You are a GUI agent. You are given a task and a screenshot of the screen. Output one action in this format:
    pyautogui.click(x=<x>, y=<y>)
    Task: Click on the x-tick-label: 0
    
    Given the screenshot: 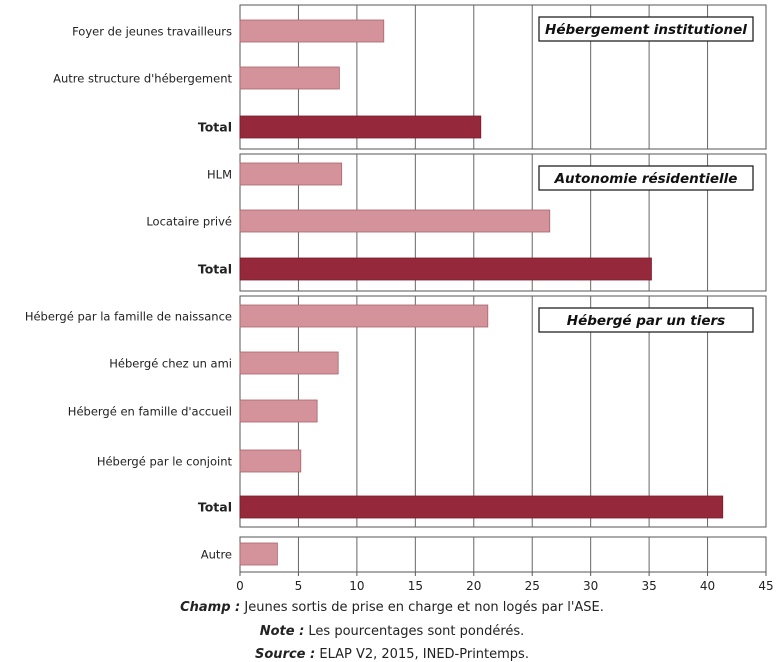 What is the action you would take?
    pyautogui.click(x=240, y=586)
    